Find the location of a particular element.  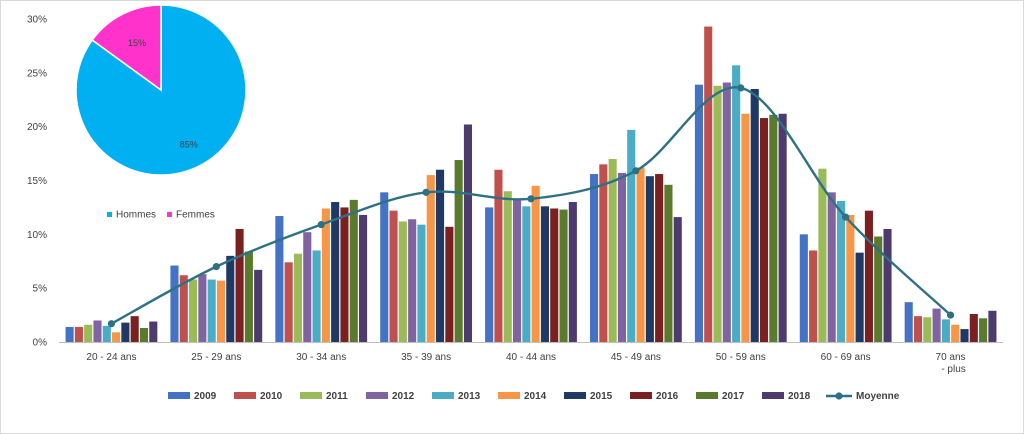

y-tick-20: 20% is located at coordinates (37, 127).